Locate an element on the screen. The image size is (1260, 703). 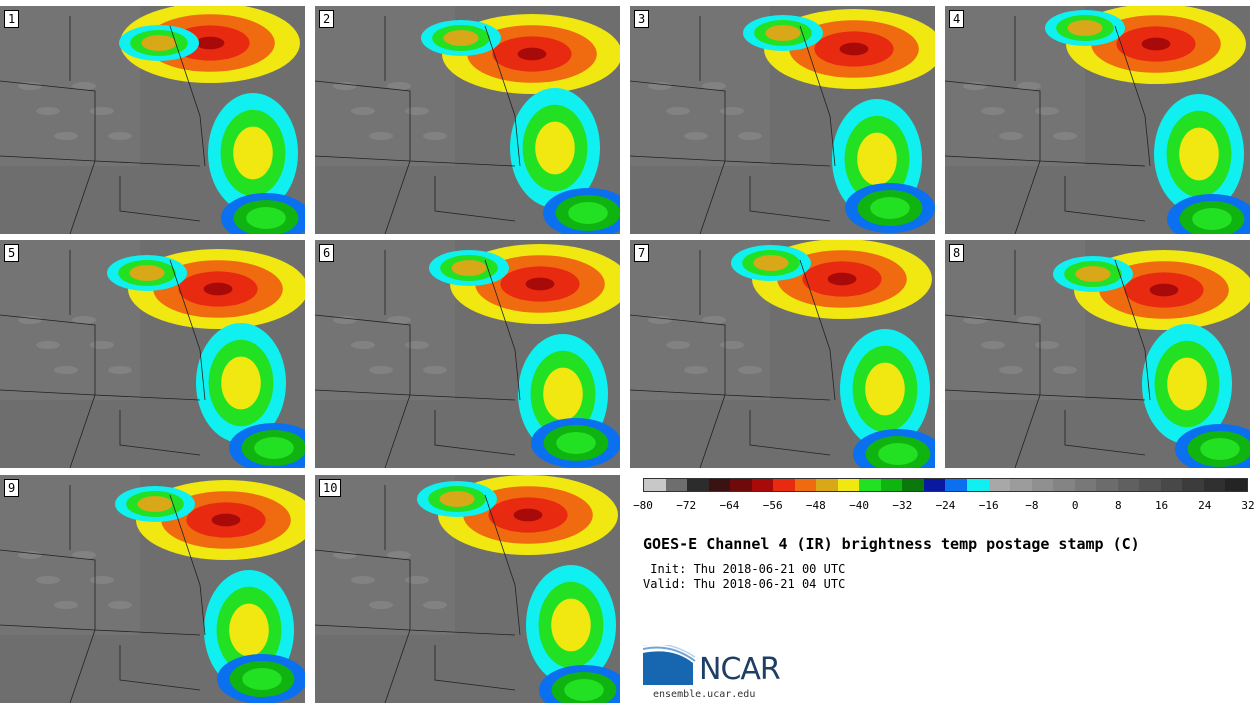
panel-number-label: 2 is located at coordinates (327, 19).